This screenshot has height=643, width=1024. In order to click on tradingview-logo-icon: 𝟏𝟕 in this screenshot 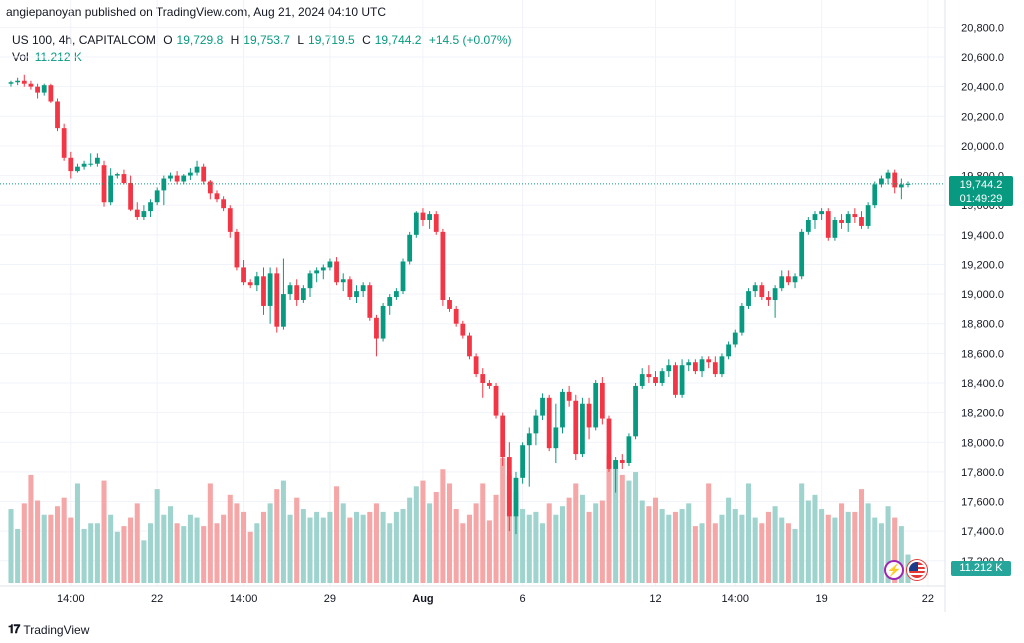, I will do `click(14, 629)`.